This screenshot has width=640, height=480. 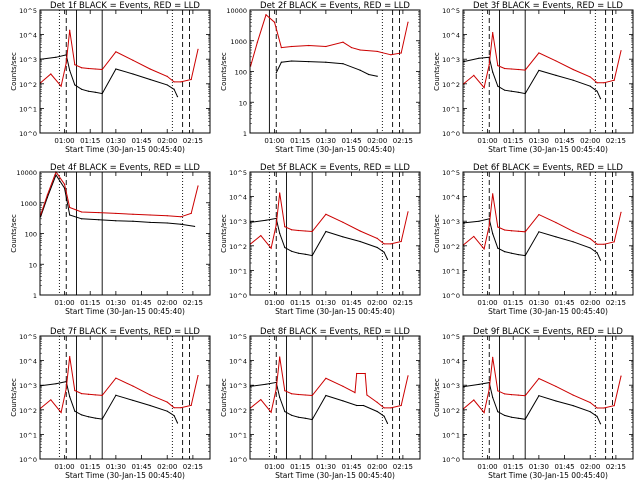 I want to click on panel-title: Det 7f BLACK = Events, RED = LLD, so click(x=125, y=332).